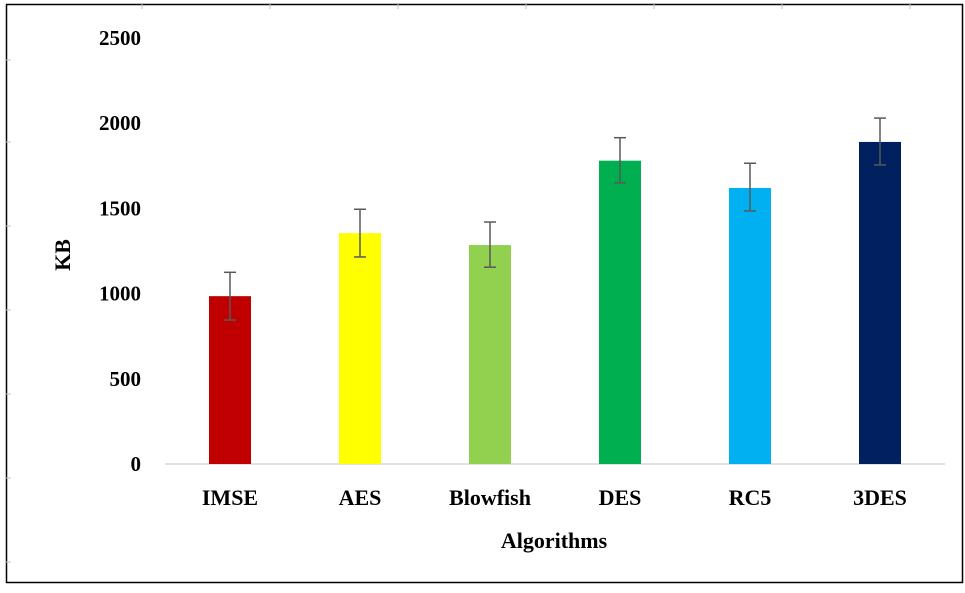 Image resolution: width=965 pixels, height=593 pixels. Describe the element at coordinates (120, 208) in the screenshot. I see `y-tick-label: 1500` at that location.